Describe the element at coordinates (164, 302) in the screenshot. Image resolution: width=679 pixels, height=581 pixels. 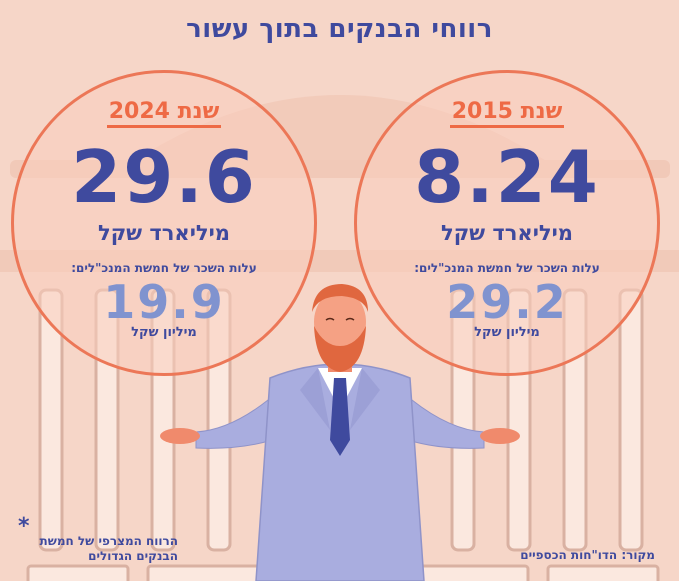
I see `salary-value: 19.9` at that location.